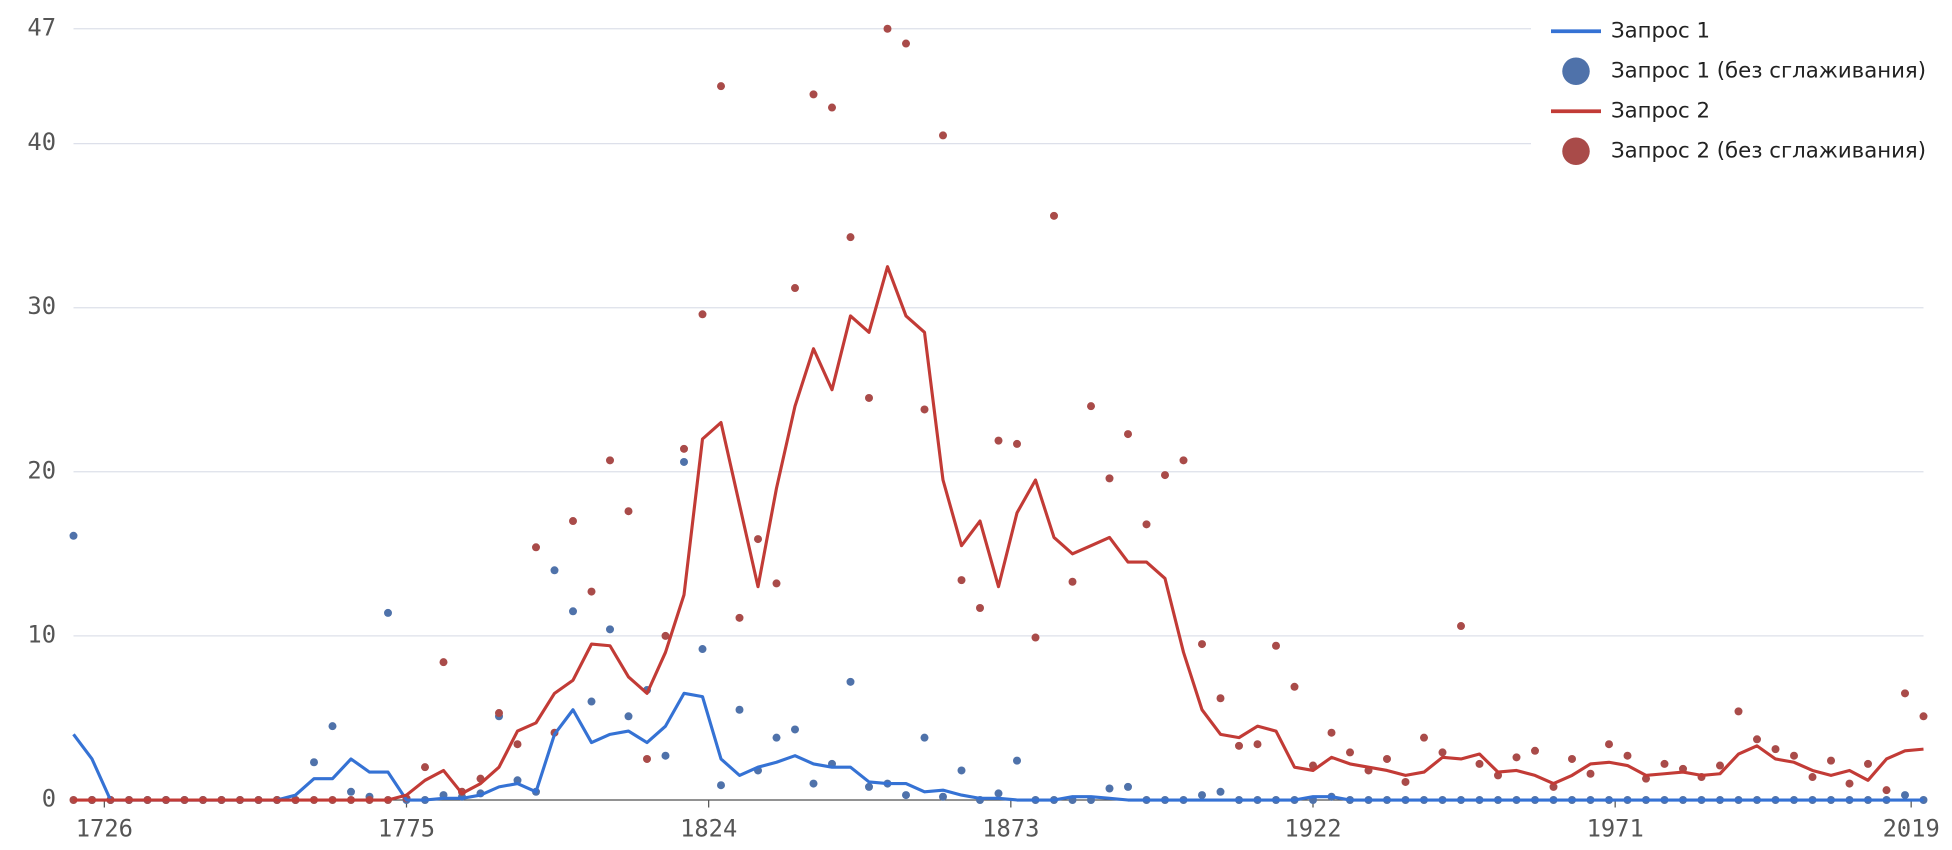 The height and width of the screenshot is (850, 1952). I want to click on y-tick-label: 30, so click(41, 306).